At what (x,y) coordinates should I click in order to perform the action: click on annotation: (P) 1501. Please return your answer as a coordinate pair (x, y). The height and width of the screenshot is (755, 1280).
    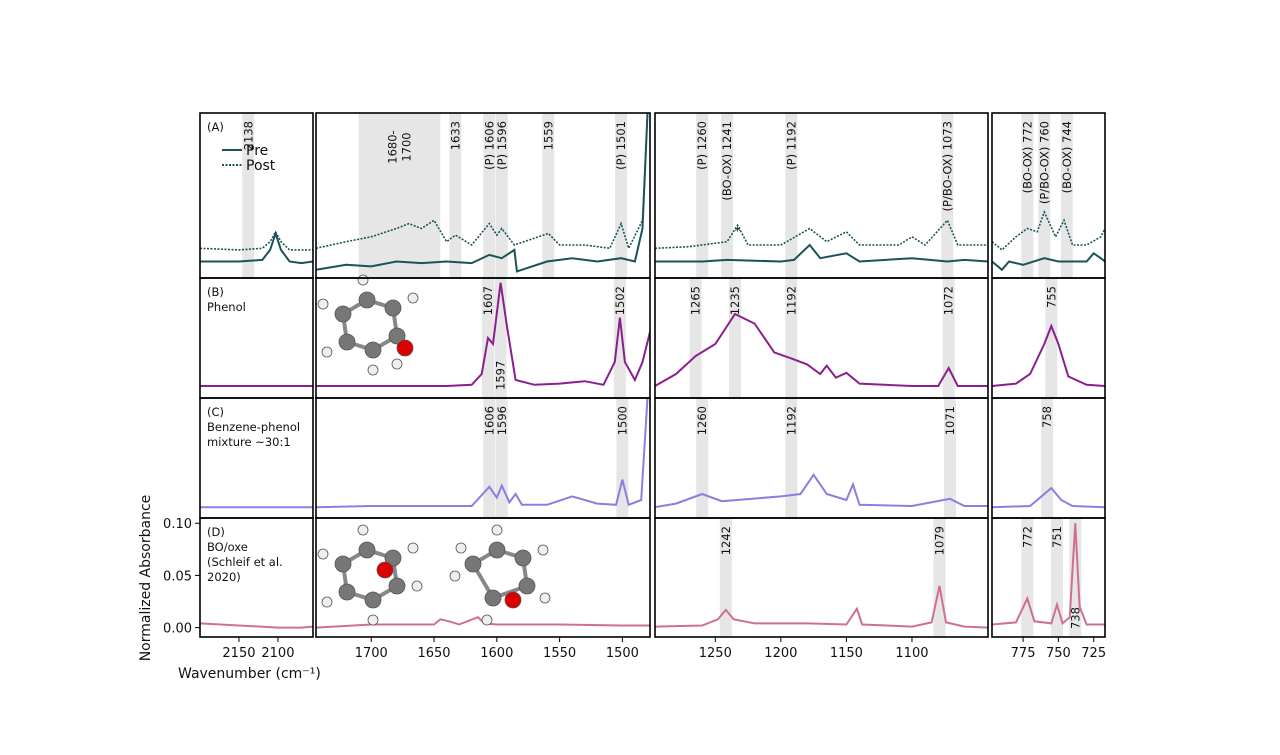
    Looking at the image, I should click on (621, 145).